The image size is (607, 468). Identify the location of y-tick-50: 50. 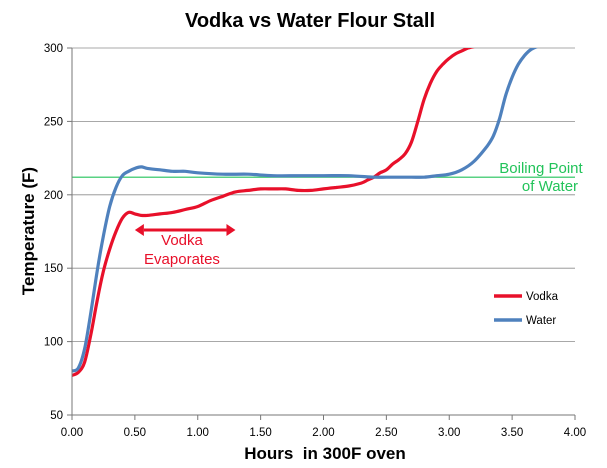
(56, 416).